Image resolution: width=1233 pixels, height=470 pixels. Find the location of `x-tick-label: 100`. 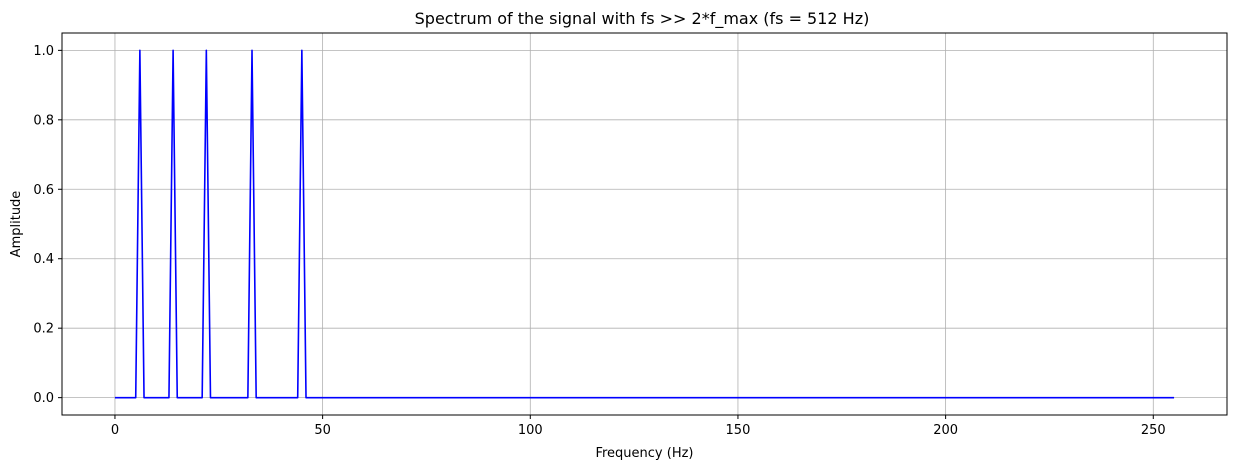

x-tick-label: 100 is located at coordinates (530, 430).